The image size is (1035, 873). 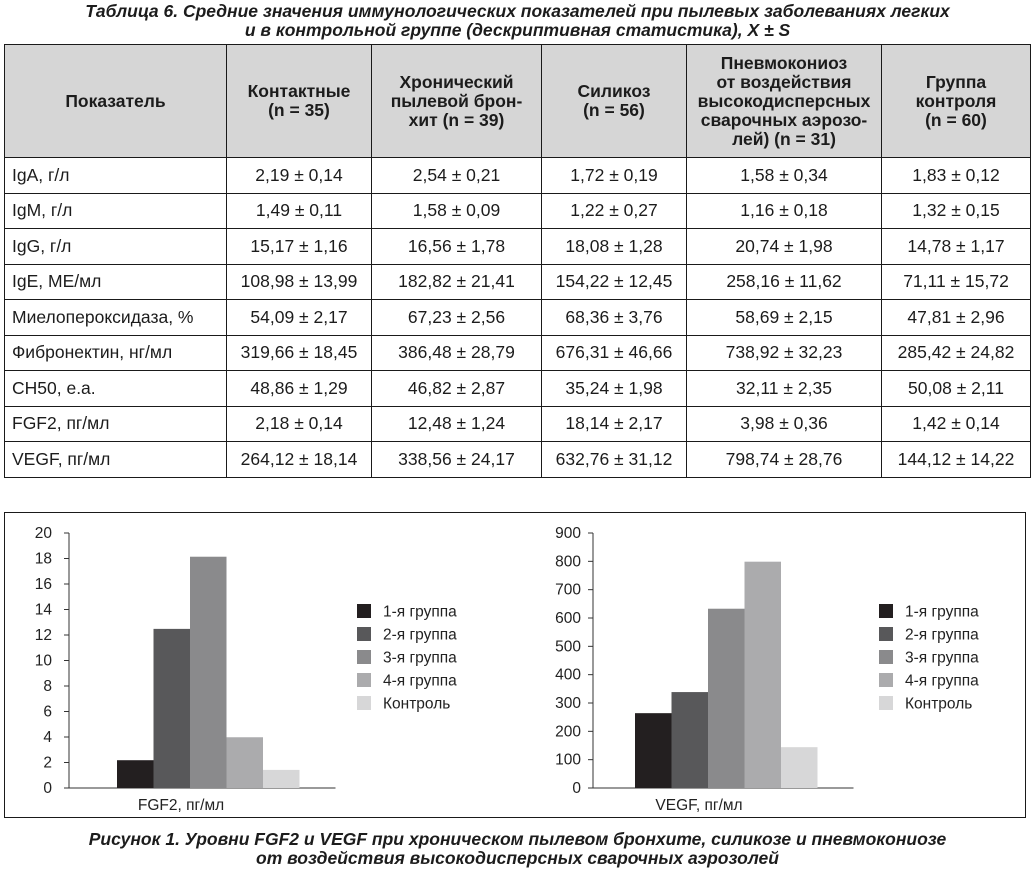 What do you see at coordinates (299, 281) in the screenshot?
I see `value-cell: 108,98 ± 13,99` at bounding box center [299, 281].